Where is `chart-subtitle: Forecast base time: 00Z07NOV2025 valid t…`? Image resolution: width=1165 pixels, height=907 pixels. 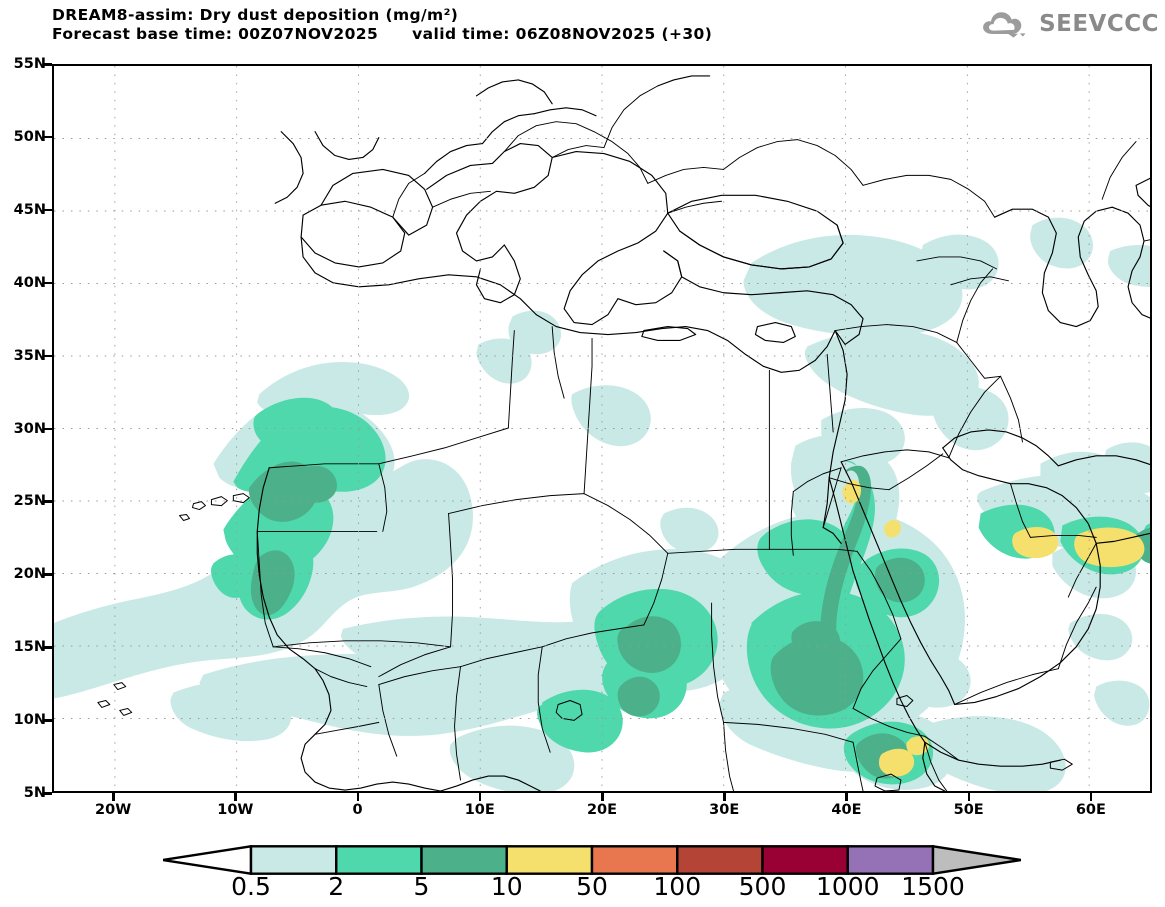 chart-subtitle: Forecast base time: 00Z07NOV2025 valid t… is located at coordinates (382, 34).